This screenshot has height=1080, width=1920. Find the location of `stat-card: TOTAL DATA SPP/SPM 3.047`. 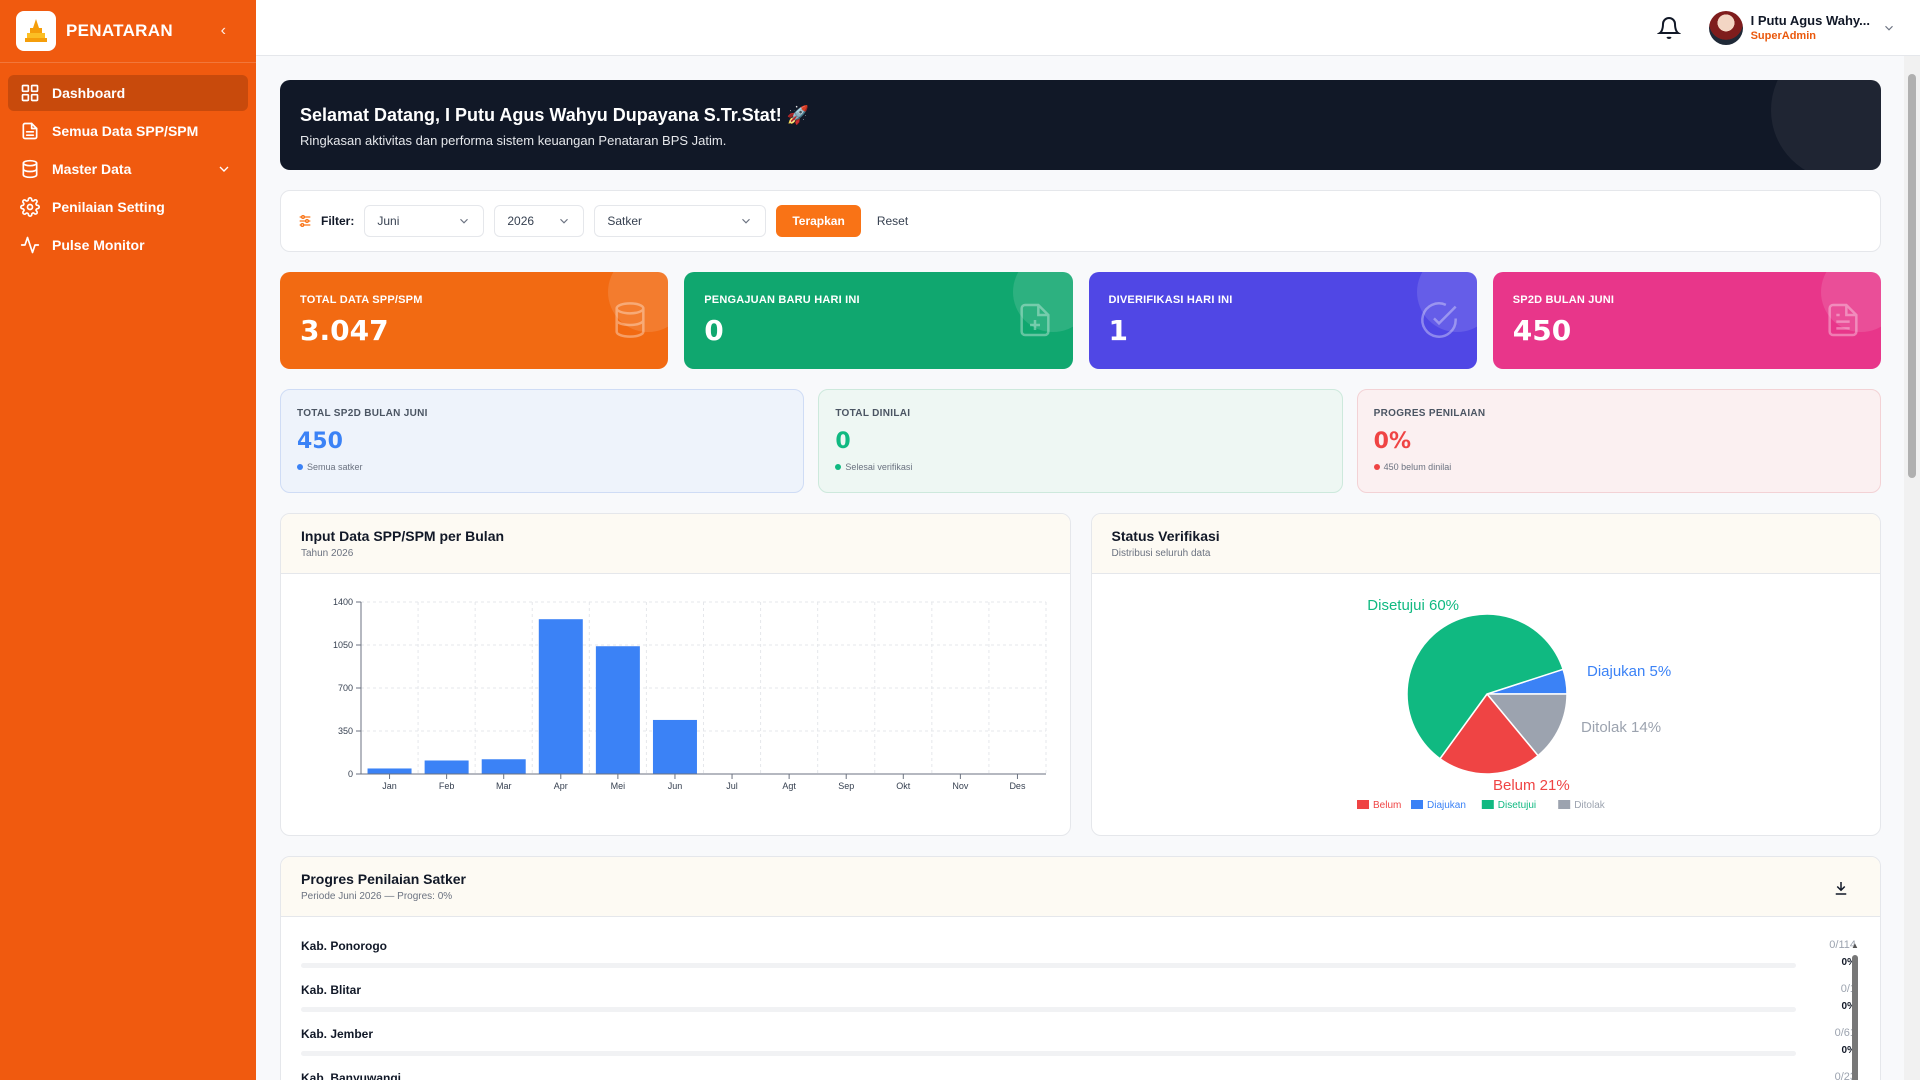

stat-card: TOTAL DATA SPP/SPM 3.047 is located at coordinates (474, 320).